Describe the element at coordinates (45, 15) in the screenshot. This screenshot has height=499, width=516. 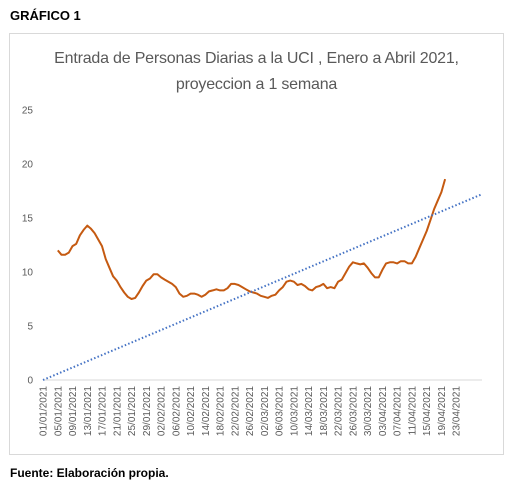
I see `figure-label: GRÁFICO 1` at that location.